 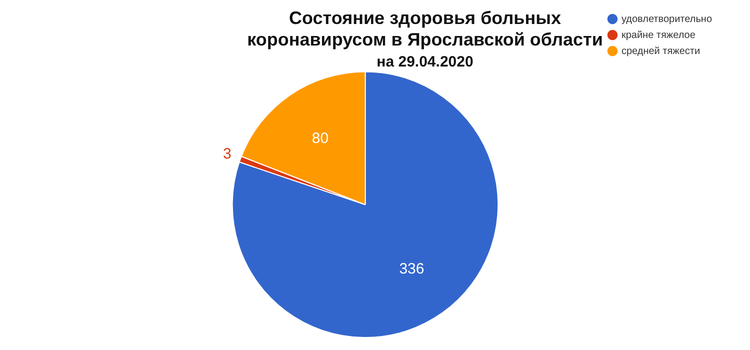 What do you see at coordinates (658, 35) in the screenshot?
I see `legend-label: крайне тяжелое` at bounding box center [658, 35].